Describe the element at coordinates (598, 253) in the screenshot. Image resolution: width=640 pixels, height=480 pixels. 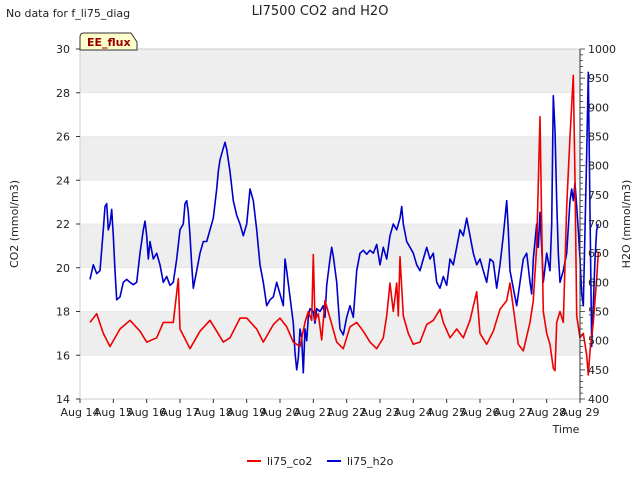
I see `y-right-tick-label: 650` at that location.